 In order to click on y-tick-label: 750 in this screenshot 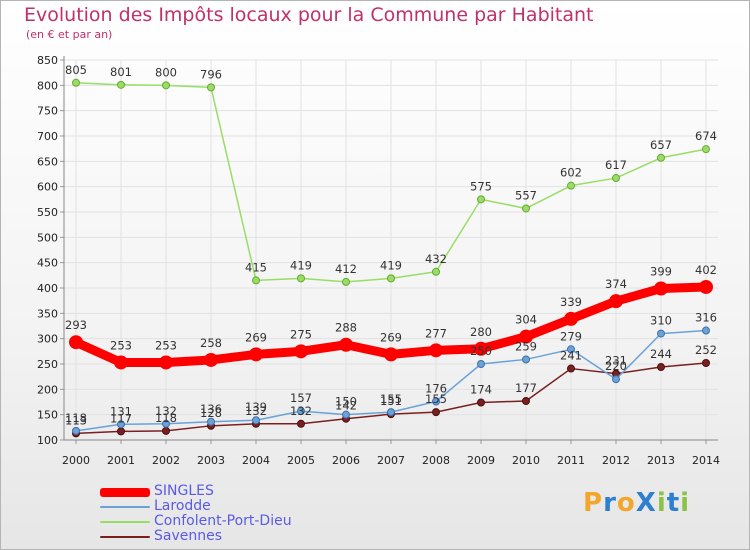, I will do `click(47, 111)`.